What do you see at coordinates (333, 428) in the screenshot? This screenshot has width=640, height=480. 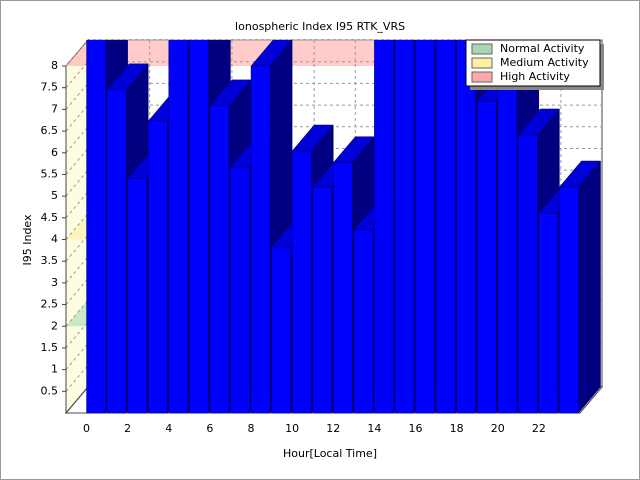 I see `x-tick-label: 12` at bounding box center [333, 428].